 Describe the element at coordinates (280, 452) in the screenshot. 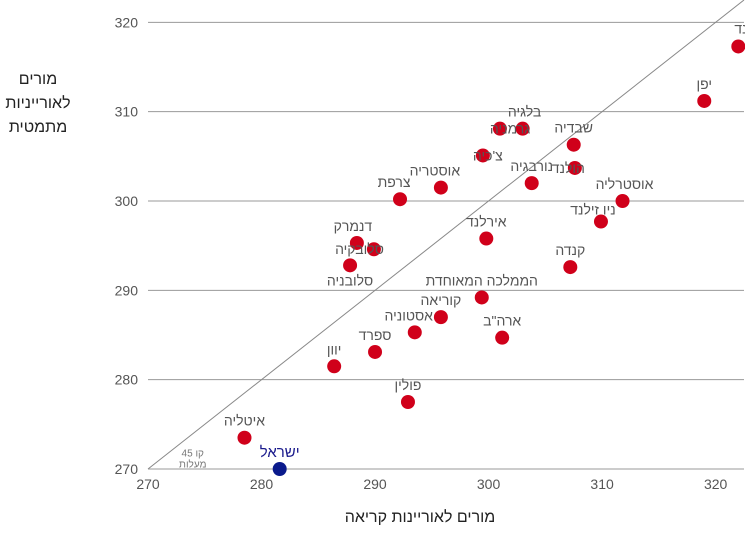

I see `highlight-point-label: ישראל` at that location.